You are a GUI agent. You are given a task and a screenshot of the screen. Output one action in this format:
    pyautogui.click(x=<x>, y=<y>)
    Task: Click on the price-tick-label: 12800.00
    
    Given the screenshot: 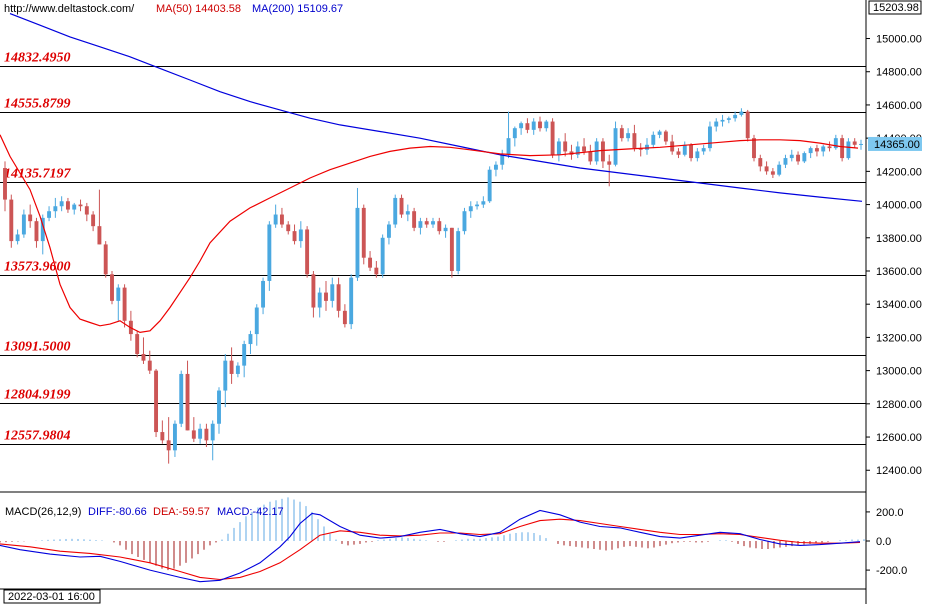 What is the action you would take?
    pyautogui.click(x=899, y=405)
    